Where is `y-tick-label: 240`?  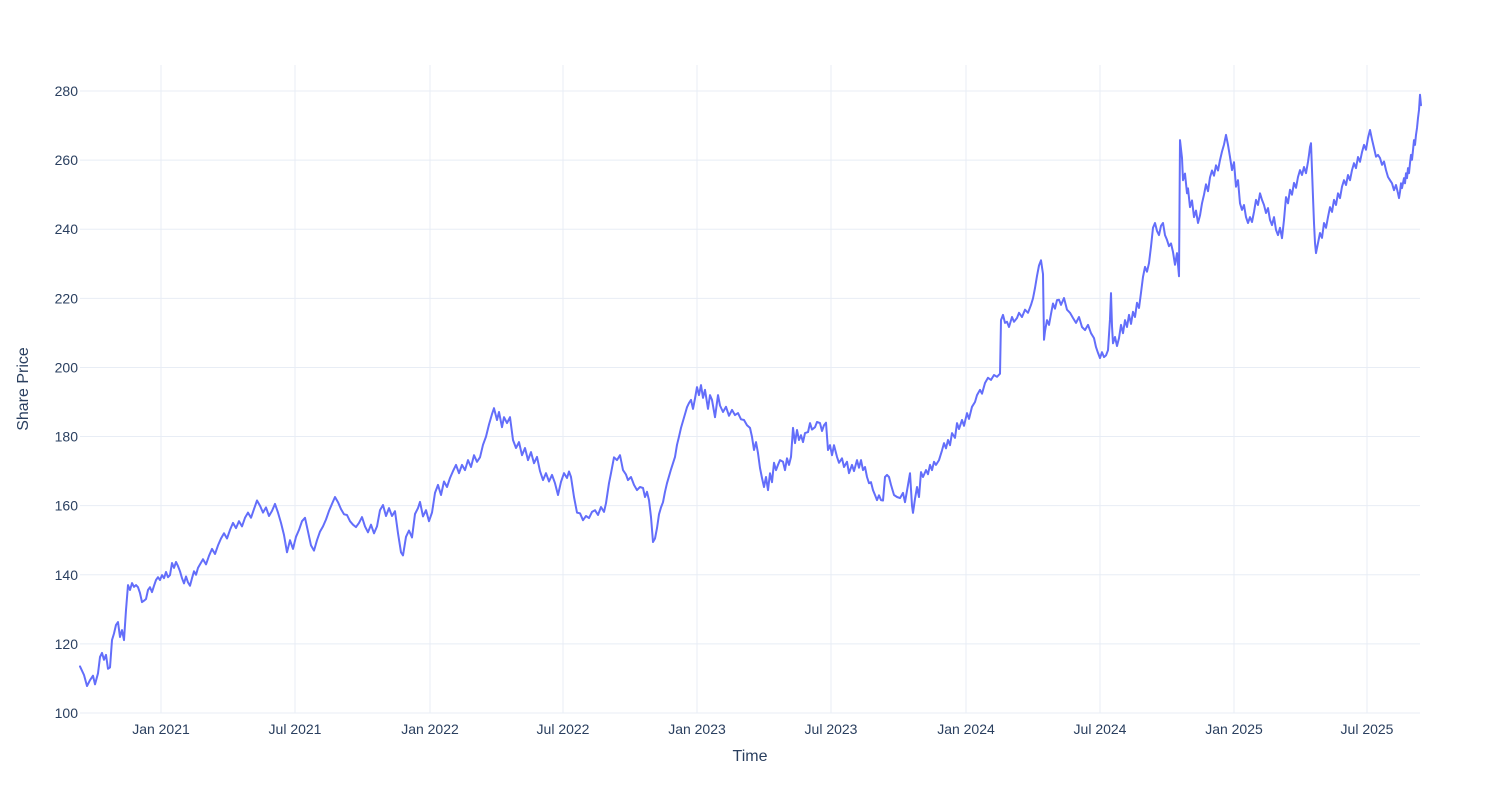
y-tick-label: 240 is located at coordinates (67, 229).